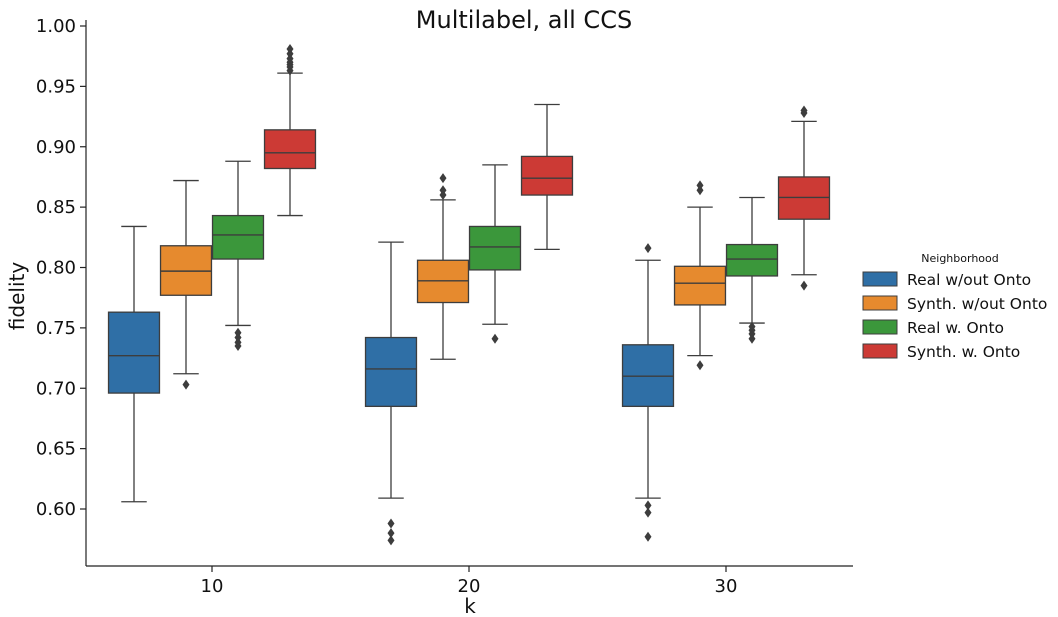 This screenshot has height=617, width=1058. What do you see at coordinates (56, 86) in the screenshot?
I see `y-tick-label: 0.95` at bounding box center [56, 86].